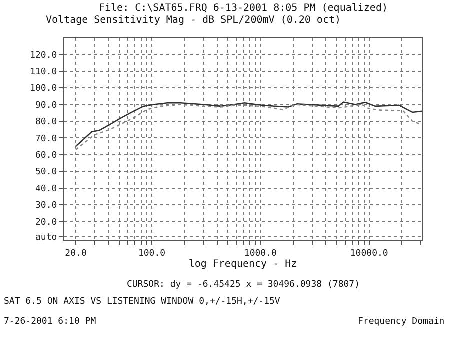 This screenshot has width=450, height=338. Describe the element at coordinates (47, 123) in the screenshot. I see `y-tick-label: 80.0` at that location.